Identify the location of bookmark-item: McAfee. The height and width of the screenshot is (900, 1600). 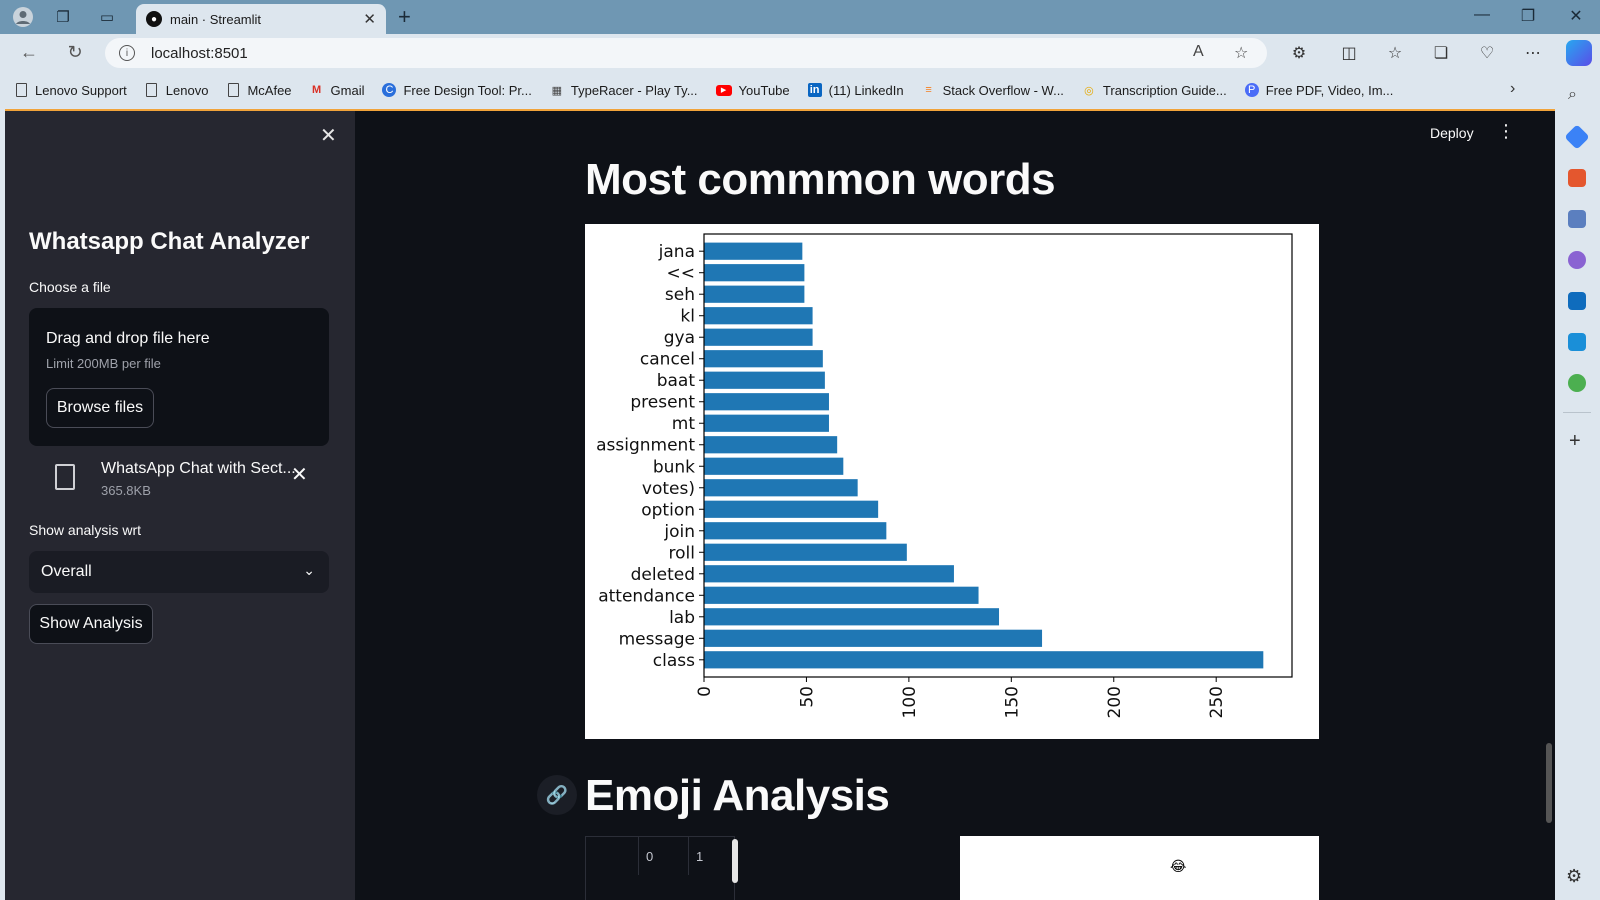
(259, 90).